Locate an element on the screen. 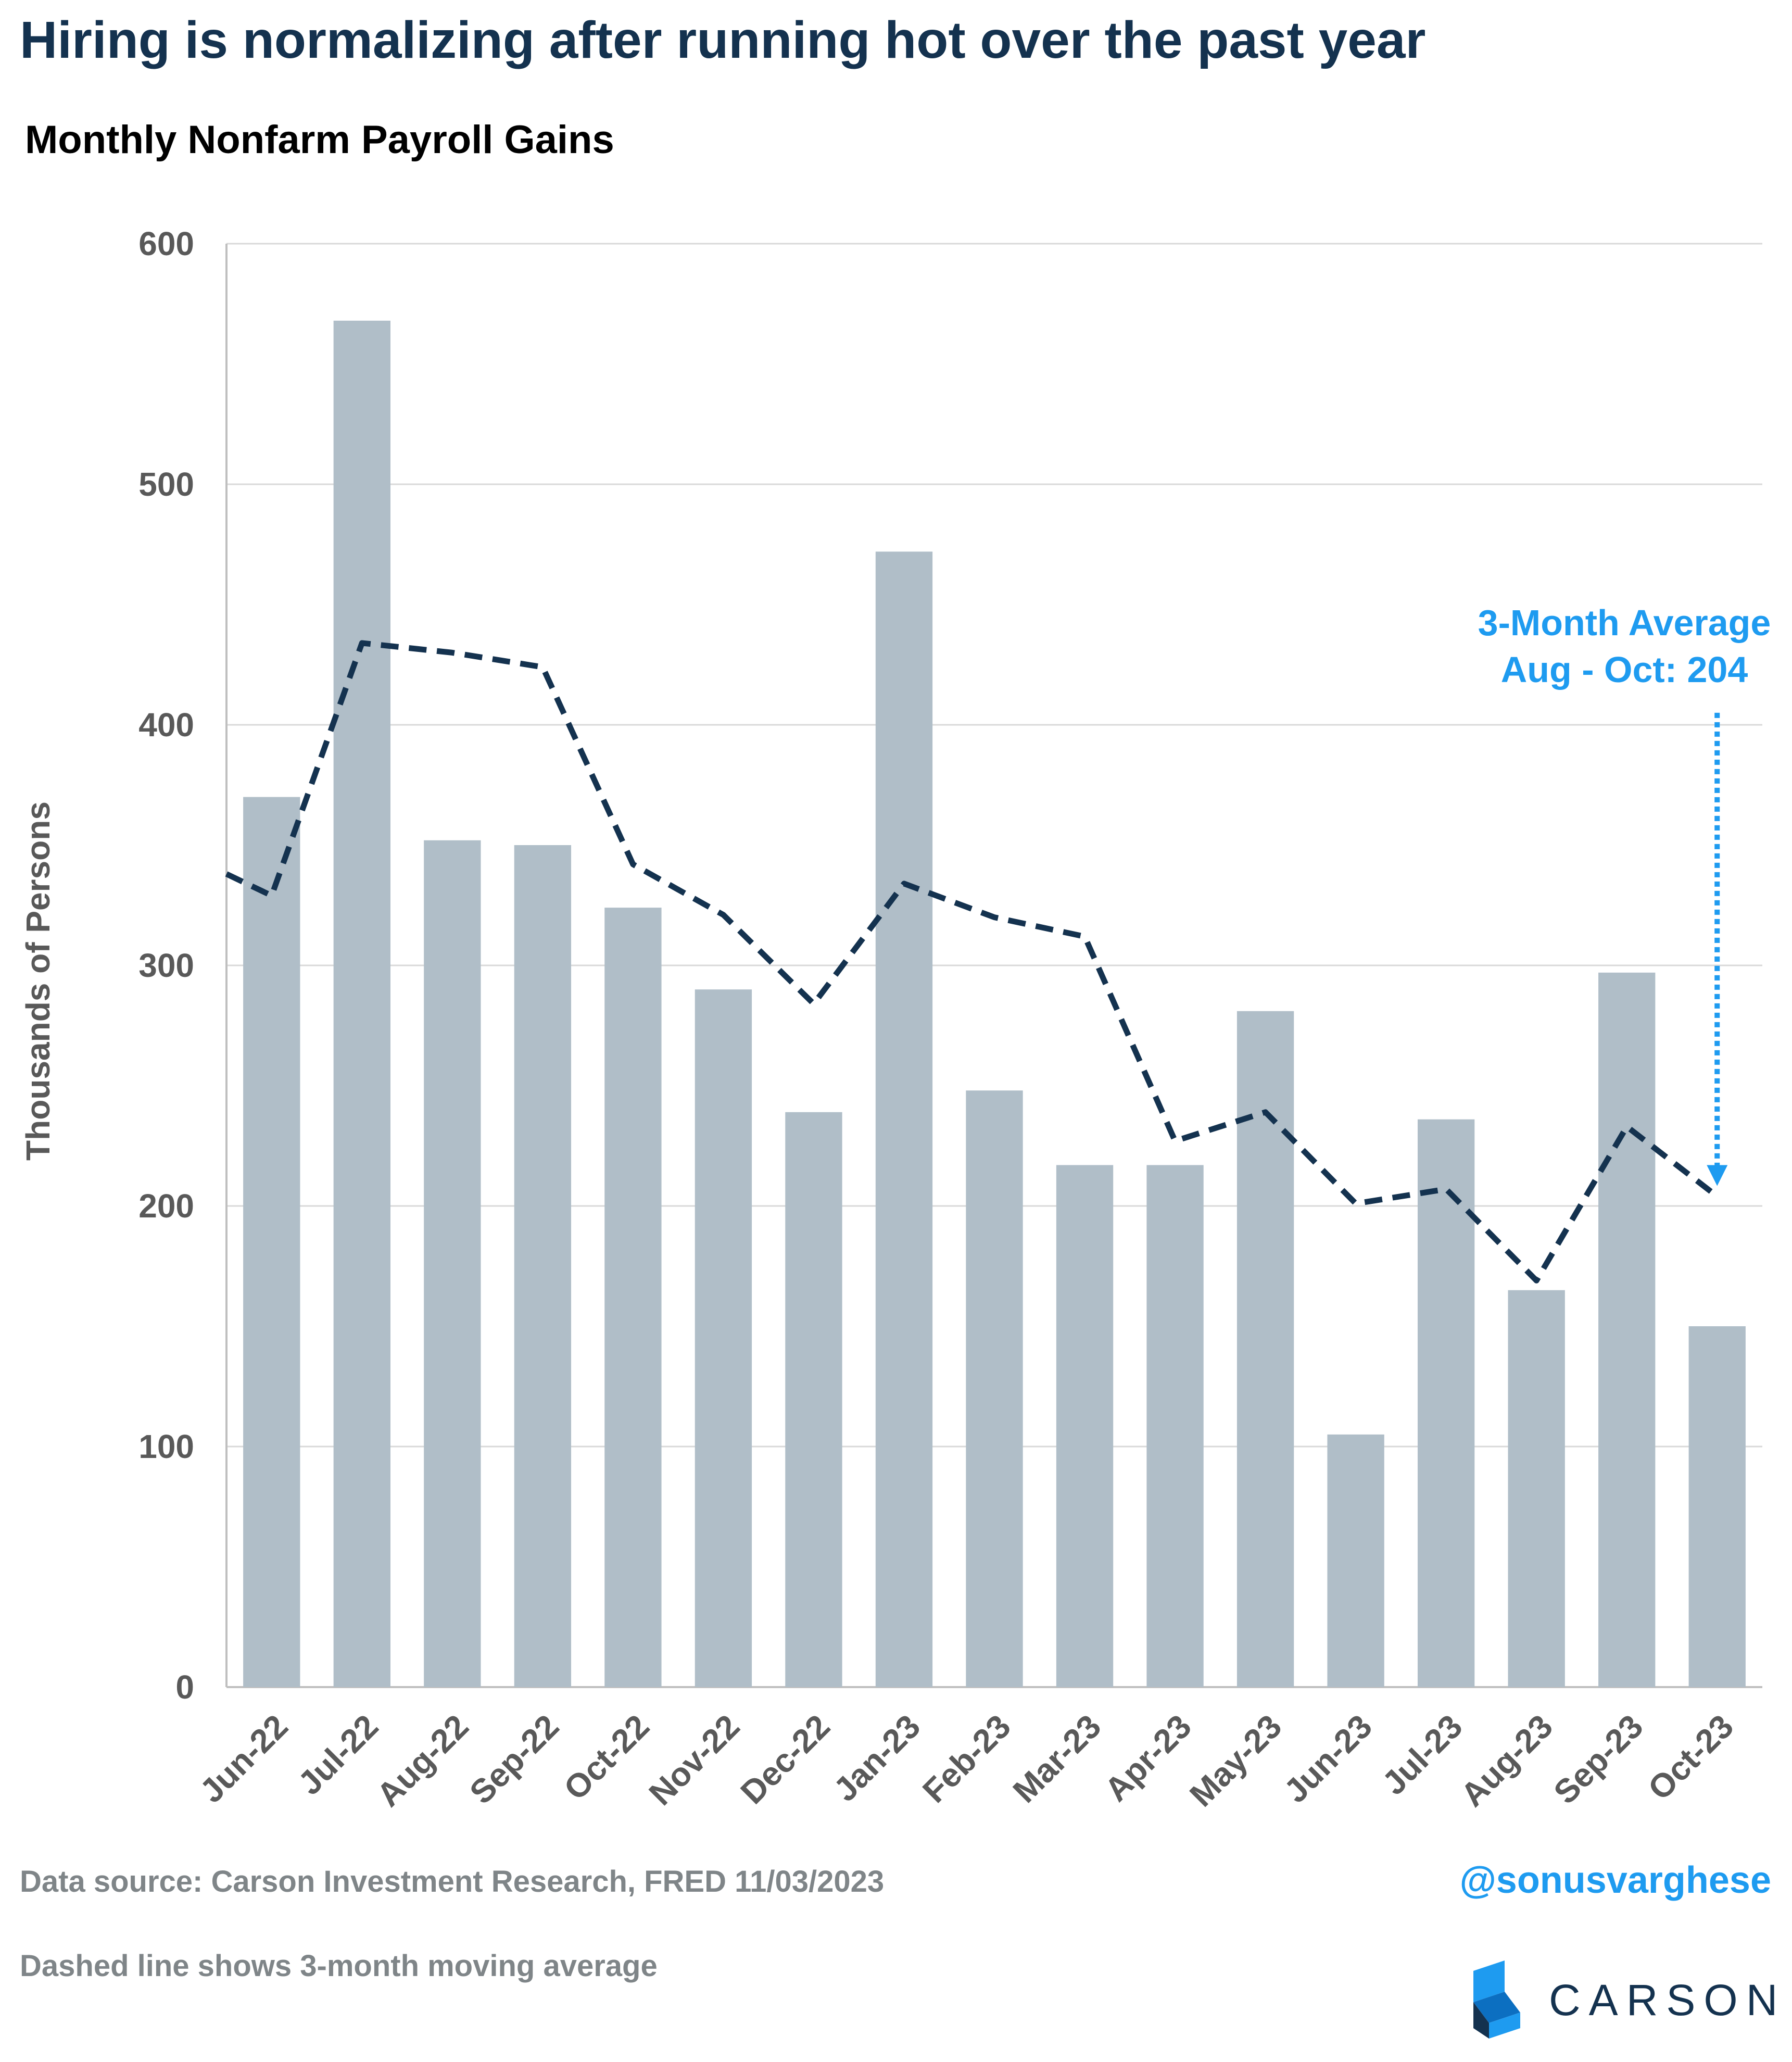 The height and width of the screenshot is (2062, 1792). y-tick-label: 400 is located at coordinates (166, 725).